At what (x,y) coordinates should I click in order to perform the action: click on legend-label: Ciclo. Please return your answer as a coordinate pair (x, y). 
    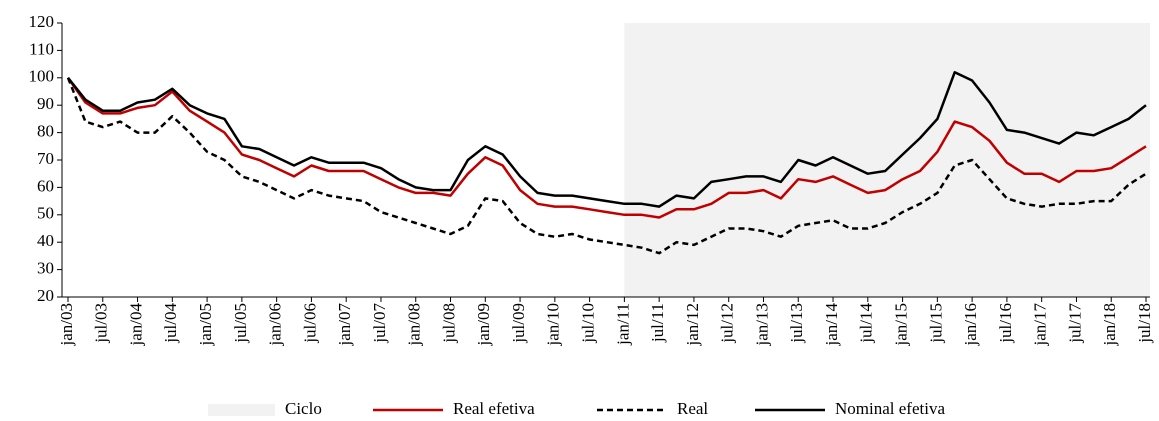
    Looking at the image, I should click on (303, 408).